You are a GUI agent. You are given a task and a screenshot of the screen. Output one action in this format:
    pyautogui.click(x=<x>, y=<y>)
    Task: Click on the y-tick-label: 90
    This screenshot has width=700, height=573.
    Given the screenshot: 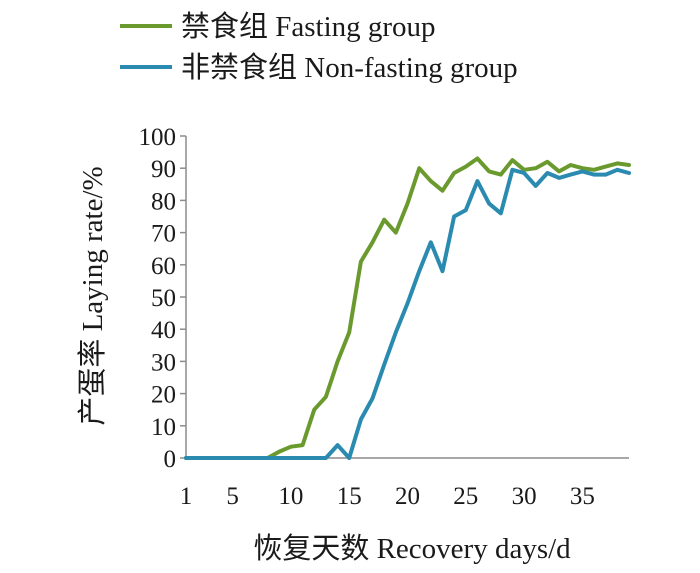 What is the action you would take?
    pyautogui.click(x=163, y=169)
    